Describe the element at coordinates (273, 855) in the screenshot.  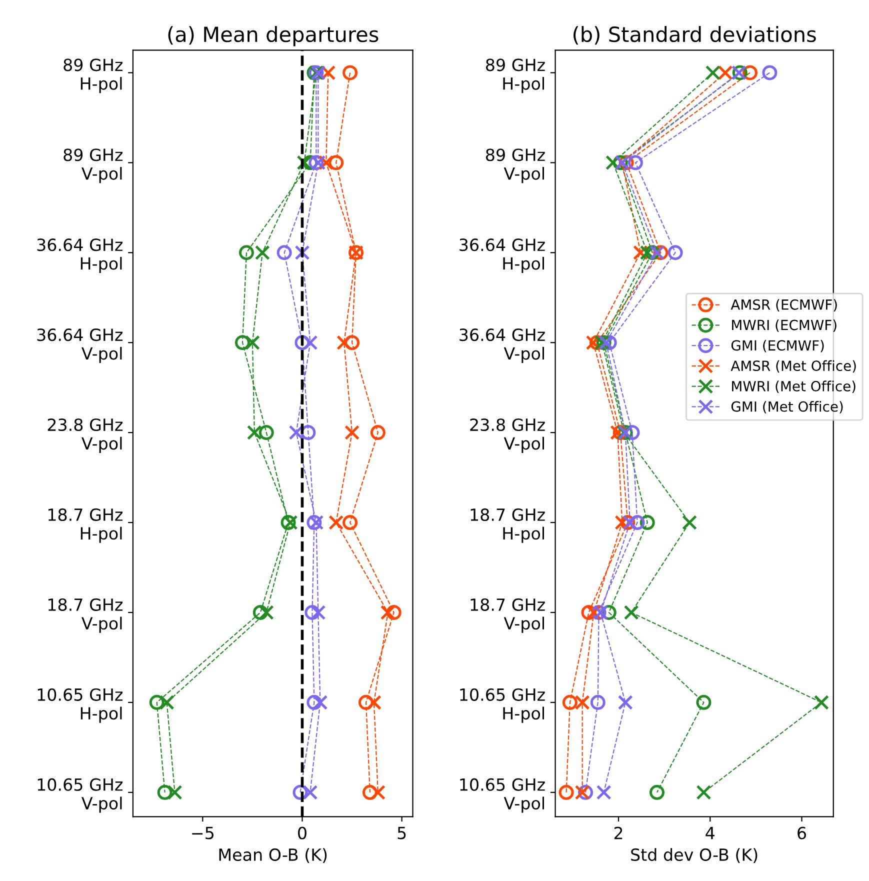
I see `x-axis-title: Mean O-B (K)` at that location.